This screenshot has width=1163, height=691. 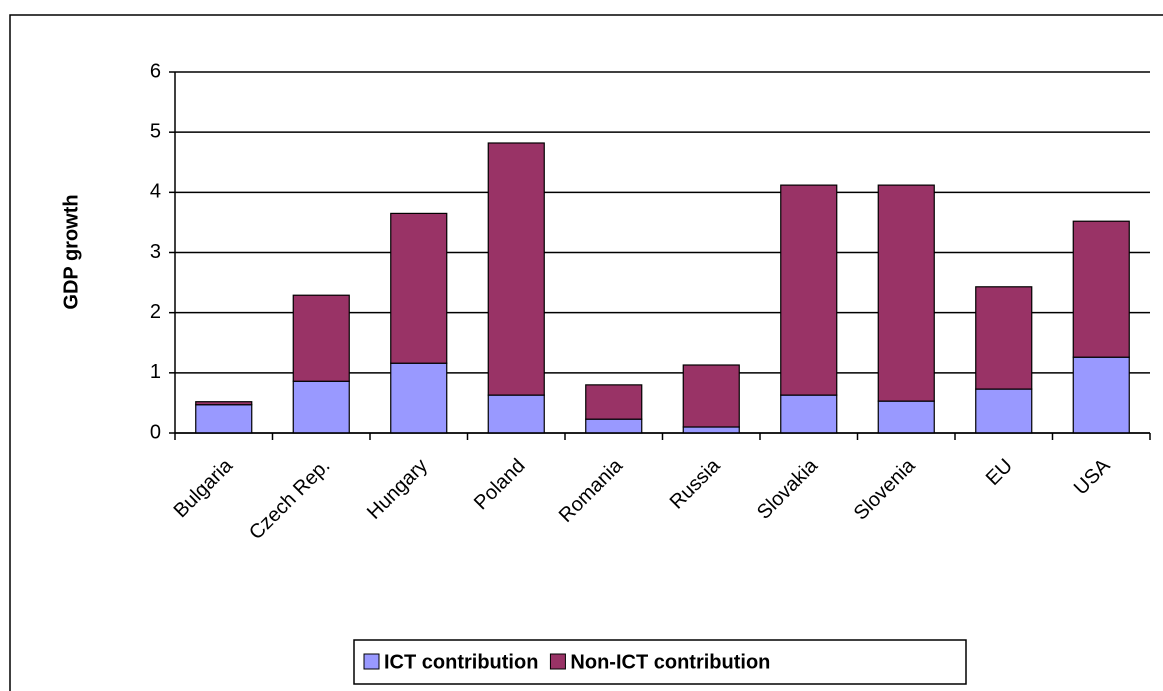 What do you see at coordinates (155, 312) in the screenshot?
I see `y-tick-label: 2` at bounding box center [155, 312].